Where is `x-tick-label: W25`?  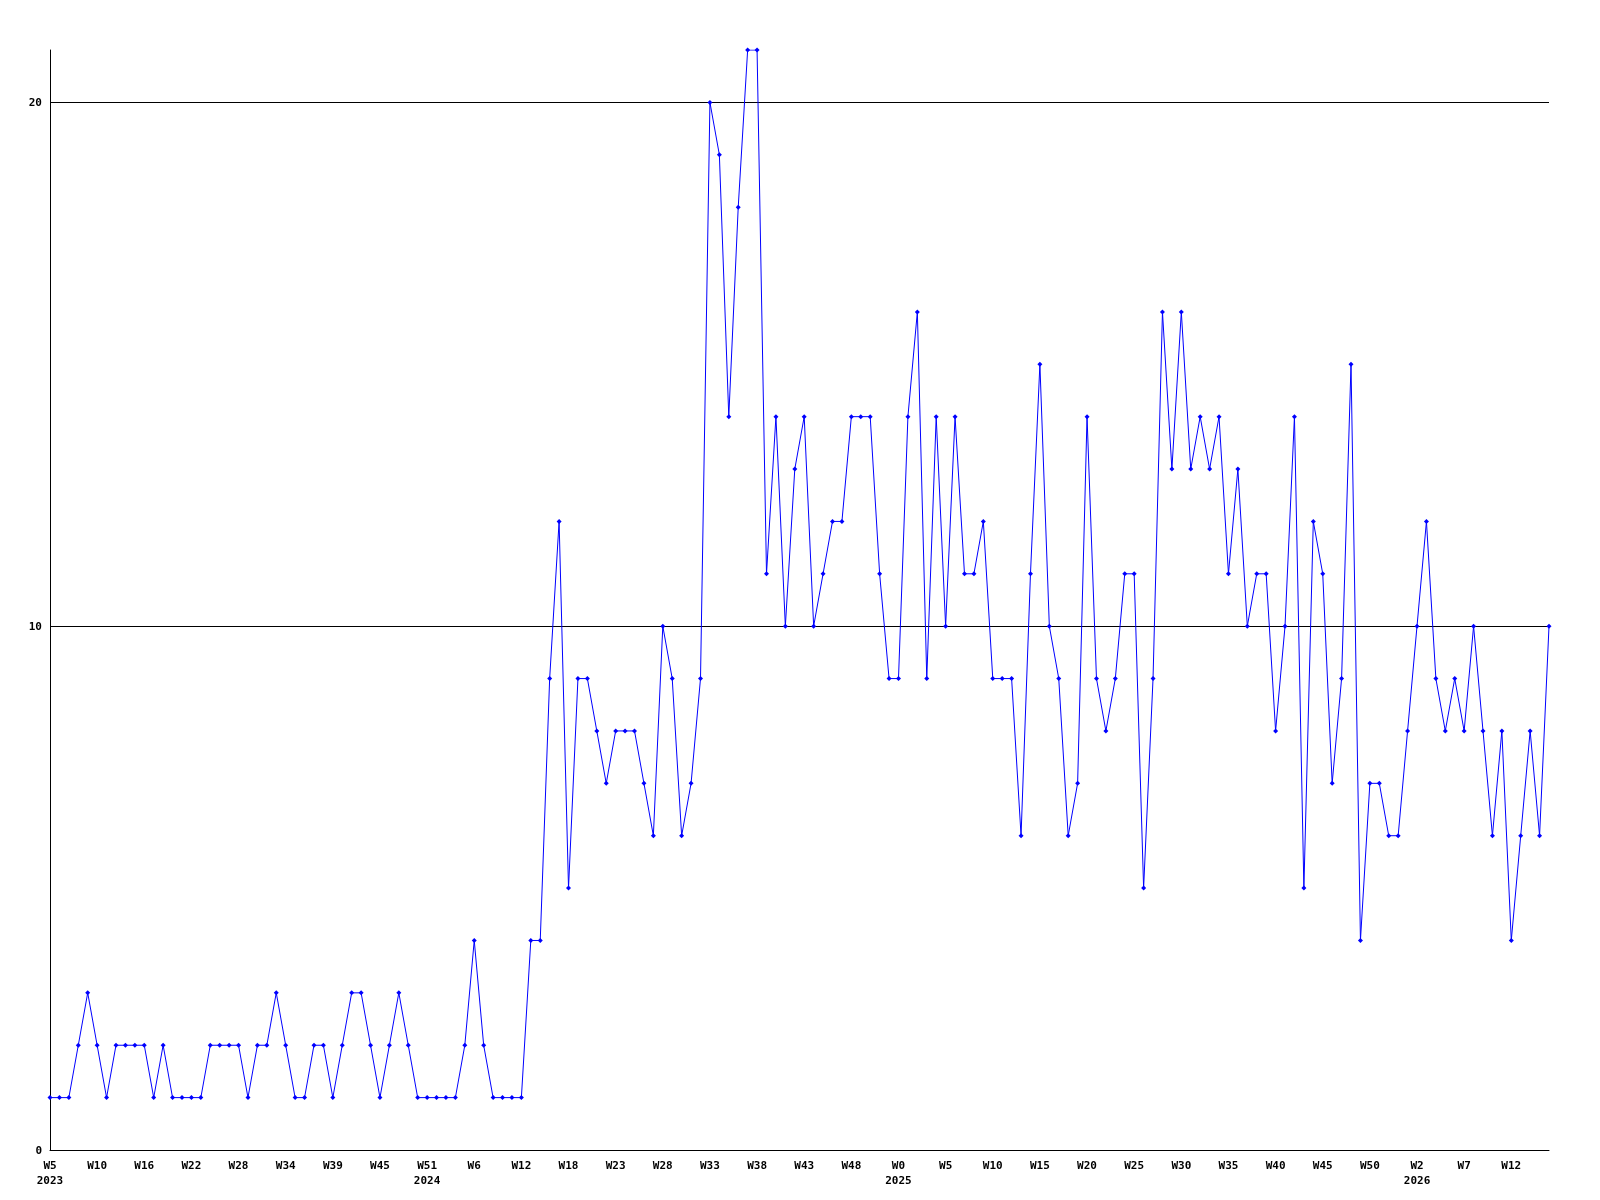 x-tick-label: W25 is located at coordinates (1134, 1165).